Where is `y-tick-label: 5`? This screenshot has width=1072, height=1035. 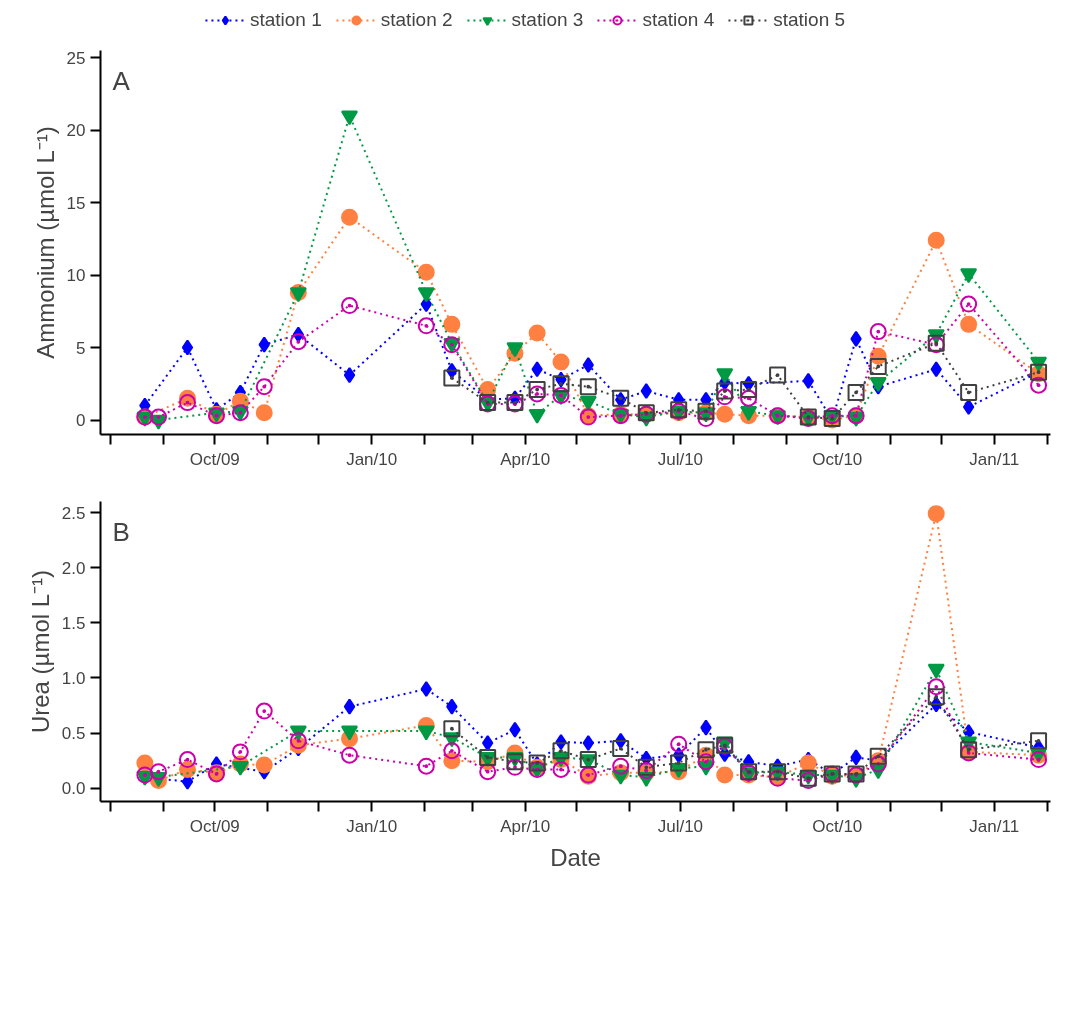
y-tick-label: 5 is located at coordinates (81, 348).